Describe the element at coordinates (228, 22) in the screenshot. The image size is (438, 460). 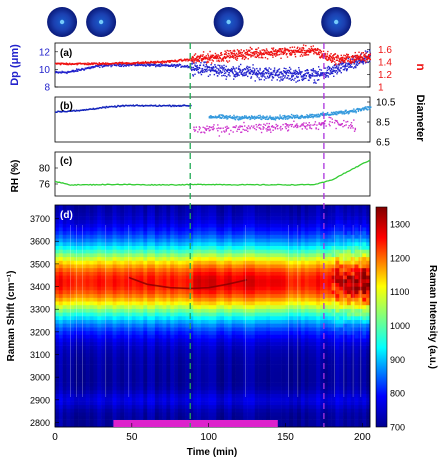
I see `particle-core` at that location.